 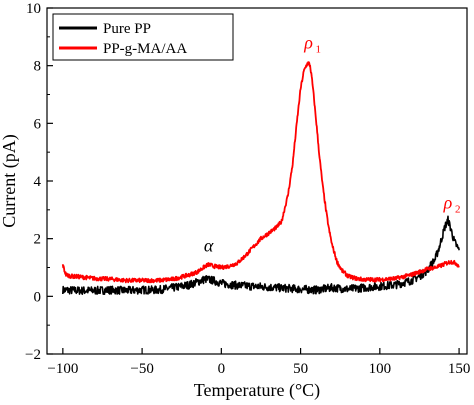 What do you see at coordinates (127, 29) in the screenshot?
I see `legend-label-pure-pp: Pure PP` at bounding box center [127, 29].